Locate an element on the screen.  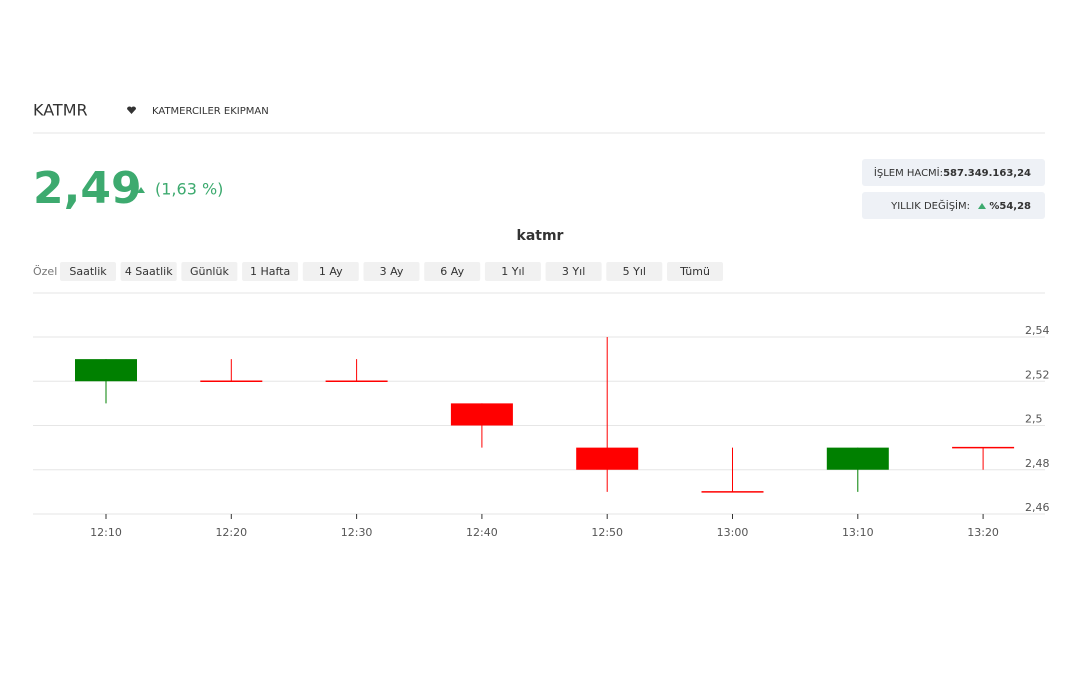
x-tick-label: 12:50 is located at coordinates (607, 532).